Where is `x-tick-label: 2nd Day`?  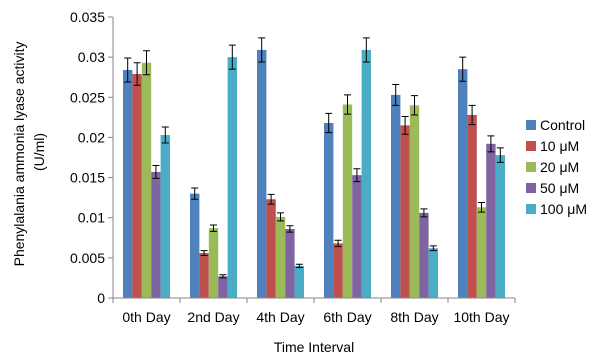 x-tick-label: 2nd Day is located at coordinates (213, 317).